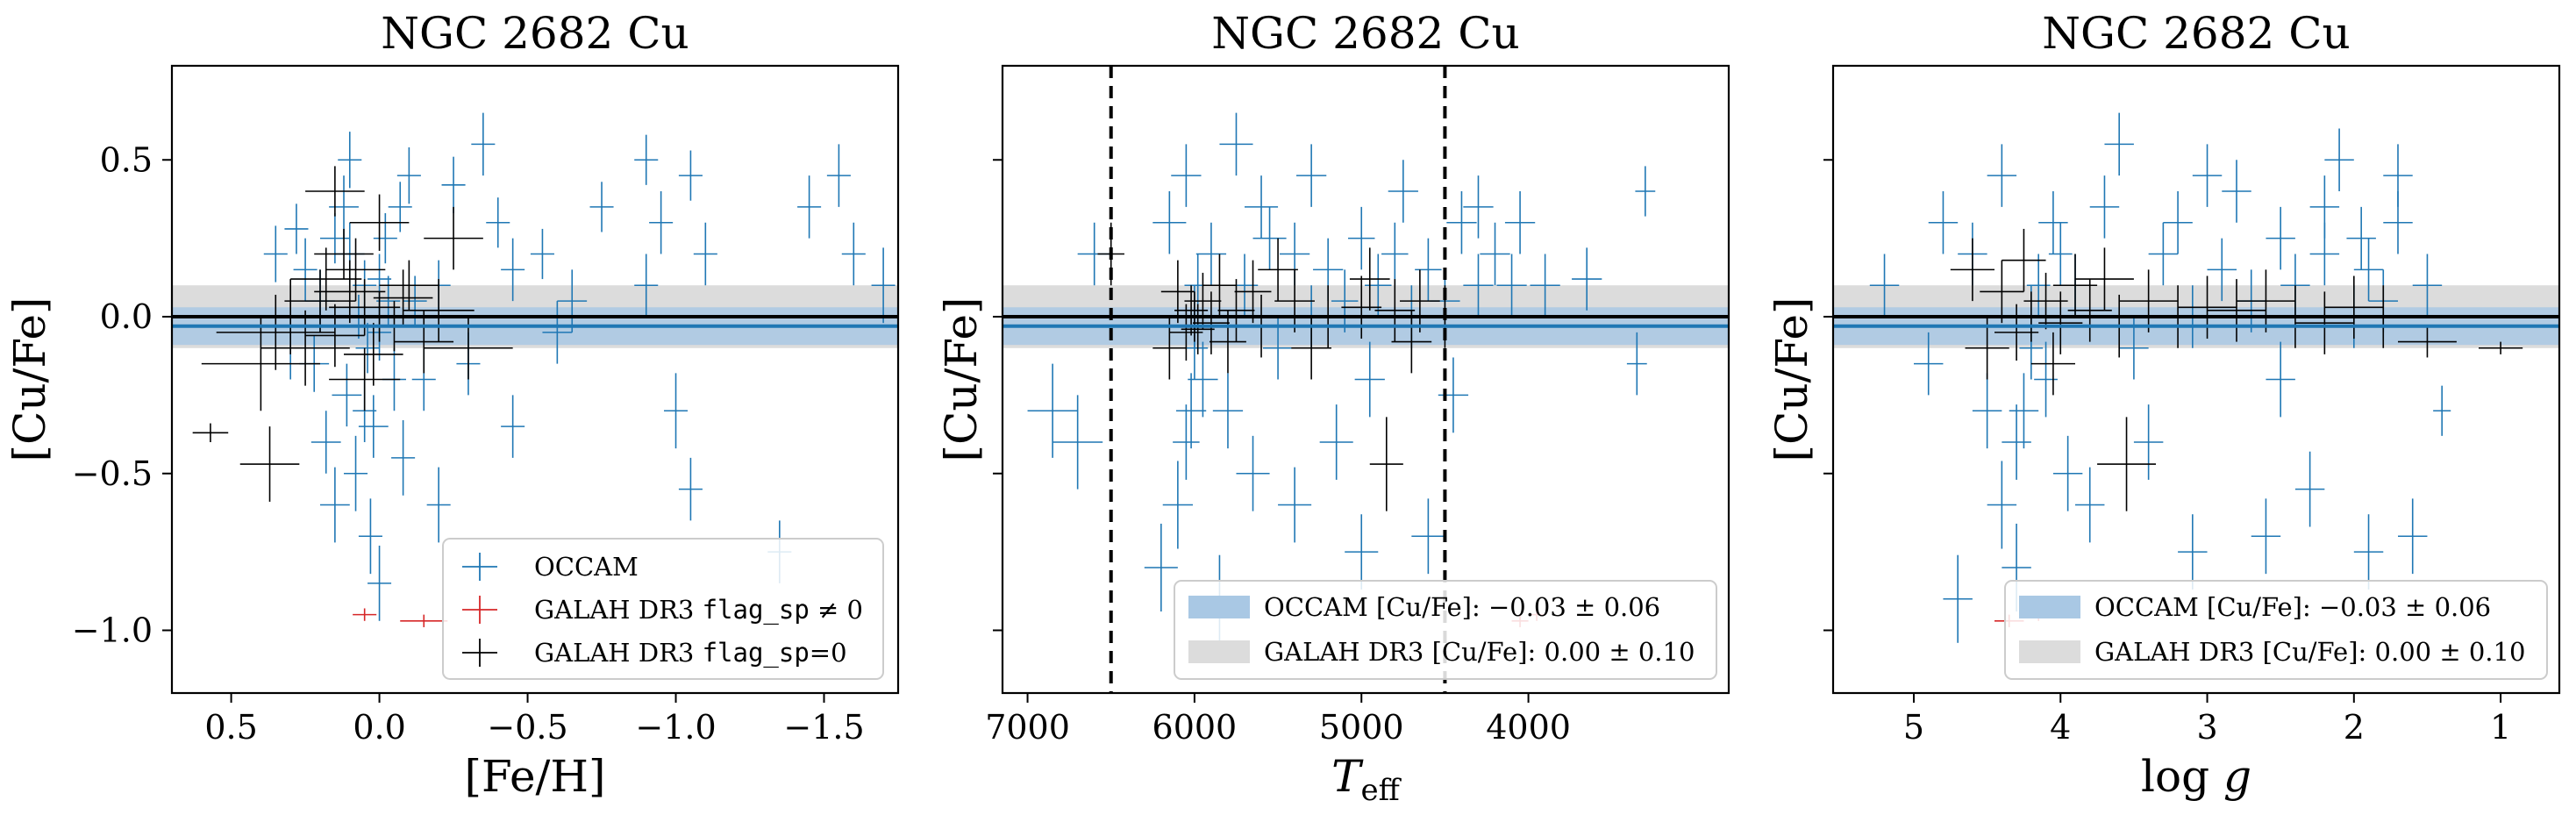  I want to click on x-tick-label: 5000, so click(1362, 727).